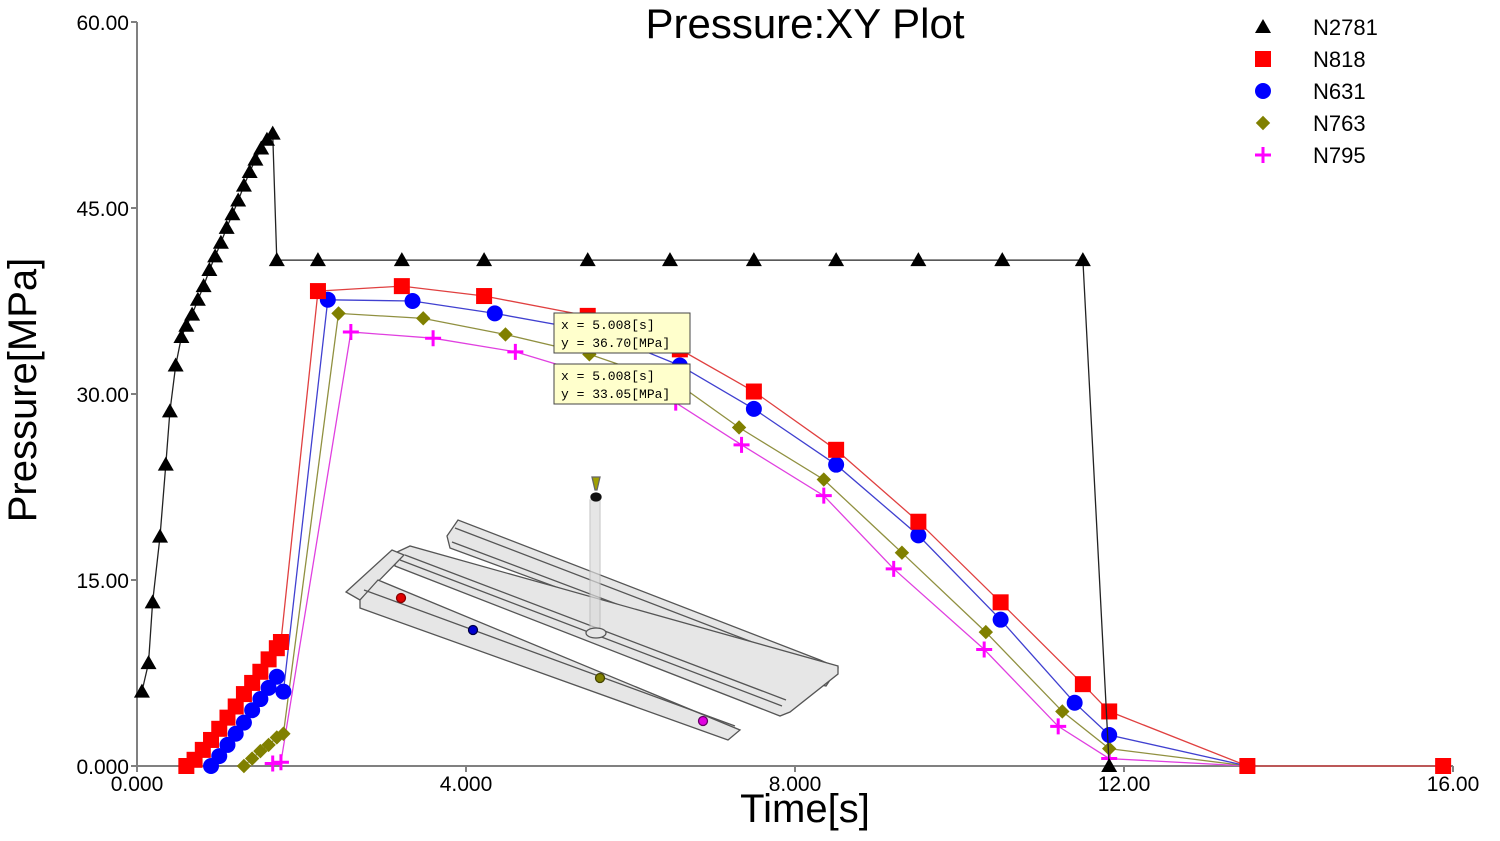  Describe the element at coordinates (1345, 27) in the screenshot. I see `legend-label: N2781` at that location.